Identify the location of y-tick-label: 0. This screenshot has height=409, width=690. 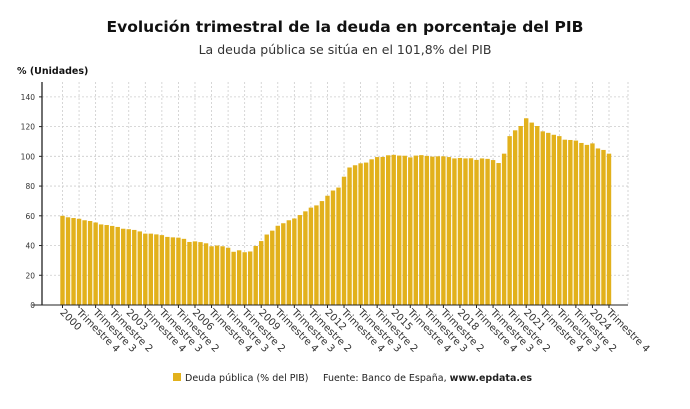
(32, 305).